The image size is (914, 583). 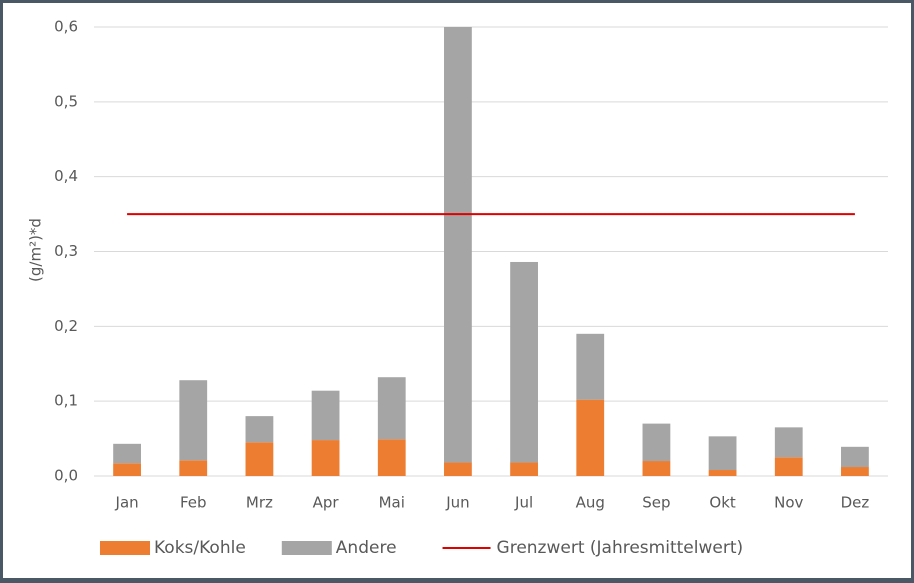 What do you see at coordinates (66, 27) in the screenshot?
I see `y-tick-label: 0,6` at bounding box center [66, 27].